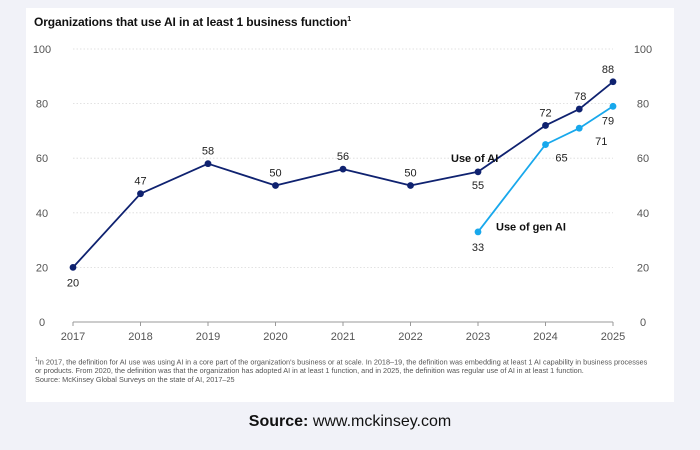  Describe the element at coordinates (643, 323) in the screenshot. I see `y-tick-label-right: 0` at that location.